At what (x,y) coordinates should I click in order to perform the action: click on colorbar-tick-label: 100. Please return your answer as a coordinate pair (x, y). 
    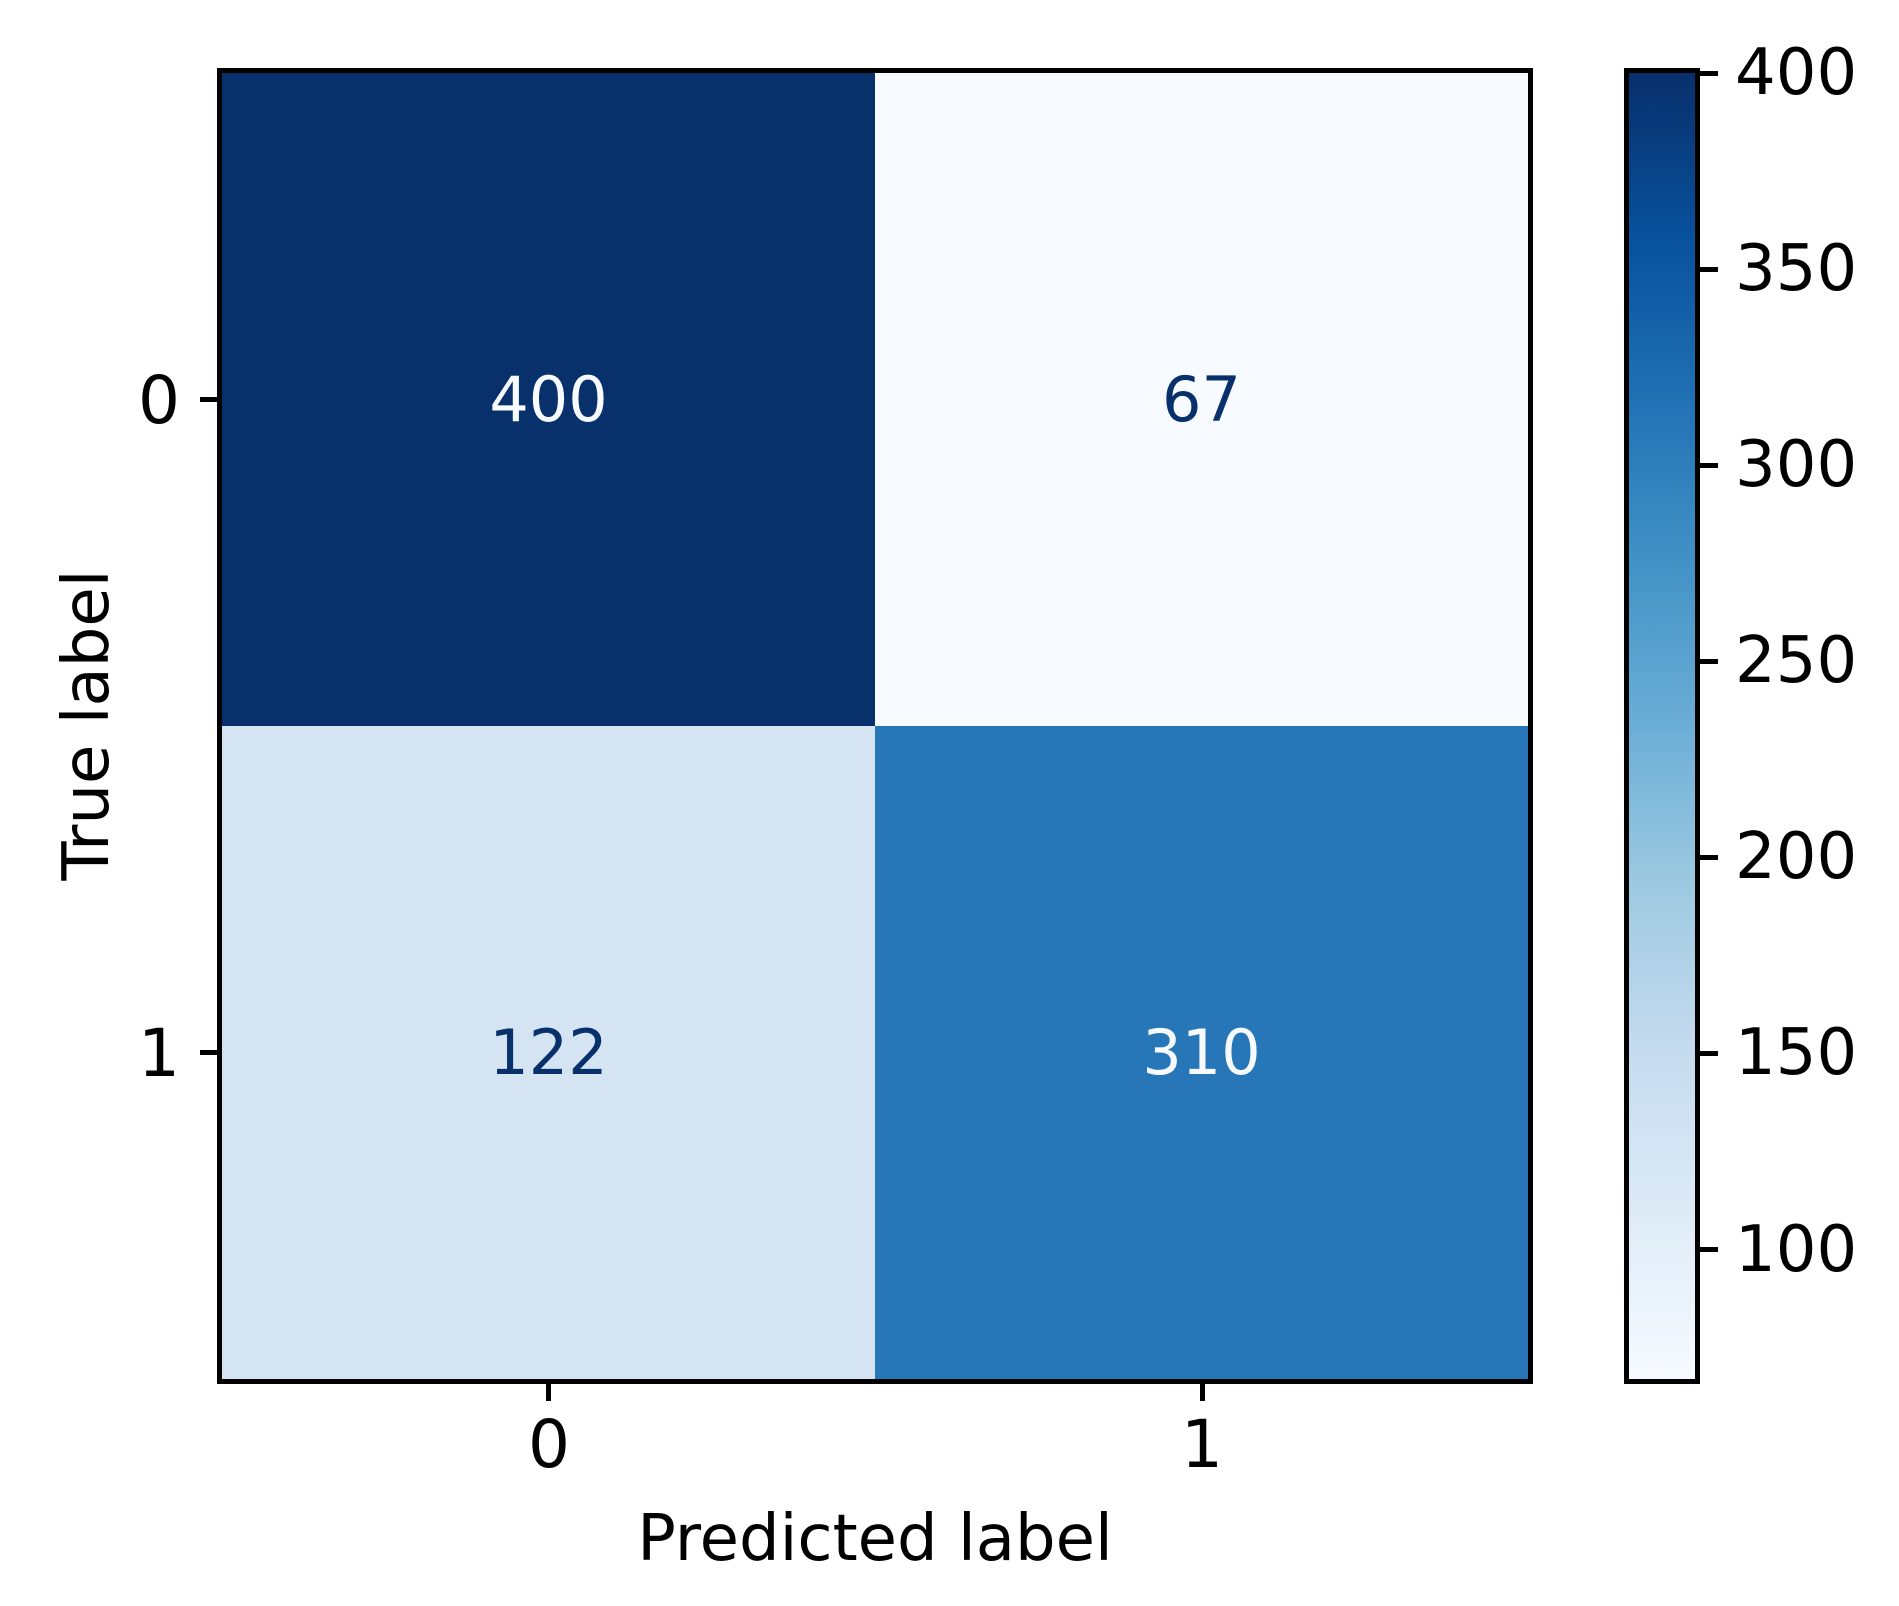
    Looking at the image, I should click on (1796, 1249).